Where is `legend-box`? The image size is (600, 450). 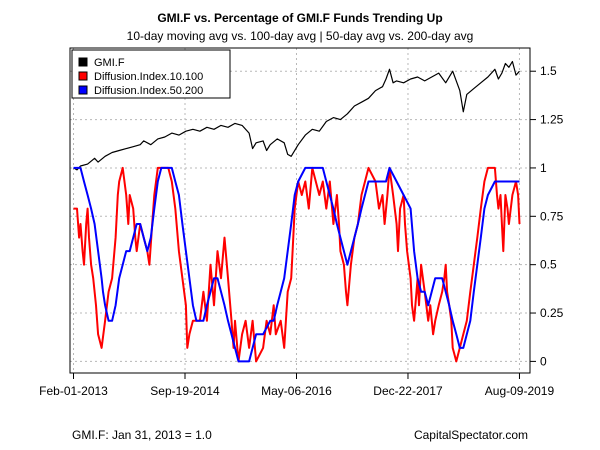
legend-box is located at coordinates (151, 74).